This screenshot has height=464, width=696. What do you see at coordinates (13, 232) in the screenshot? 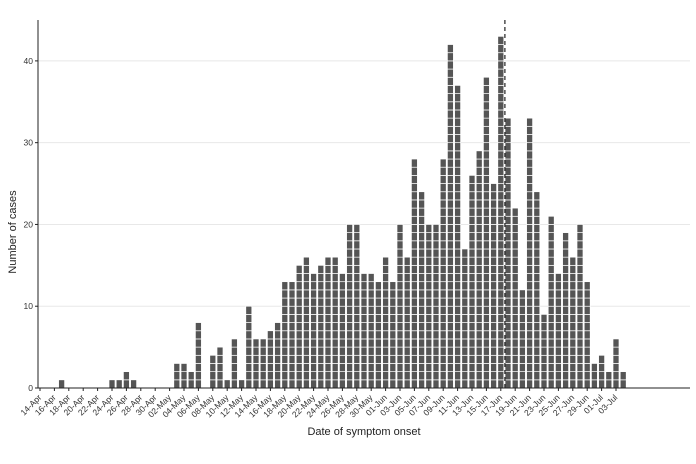
I see `y-axis-title: Number of cases` at bounding box center [13, 232].